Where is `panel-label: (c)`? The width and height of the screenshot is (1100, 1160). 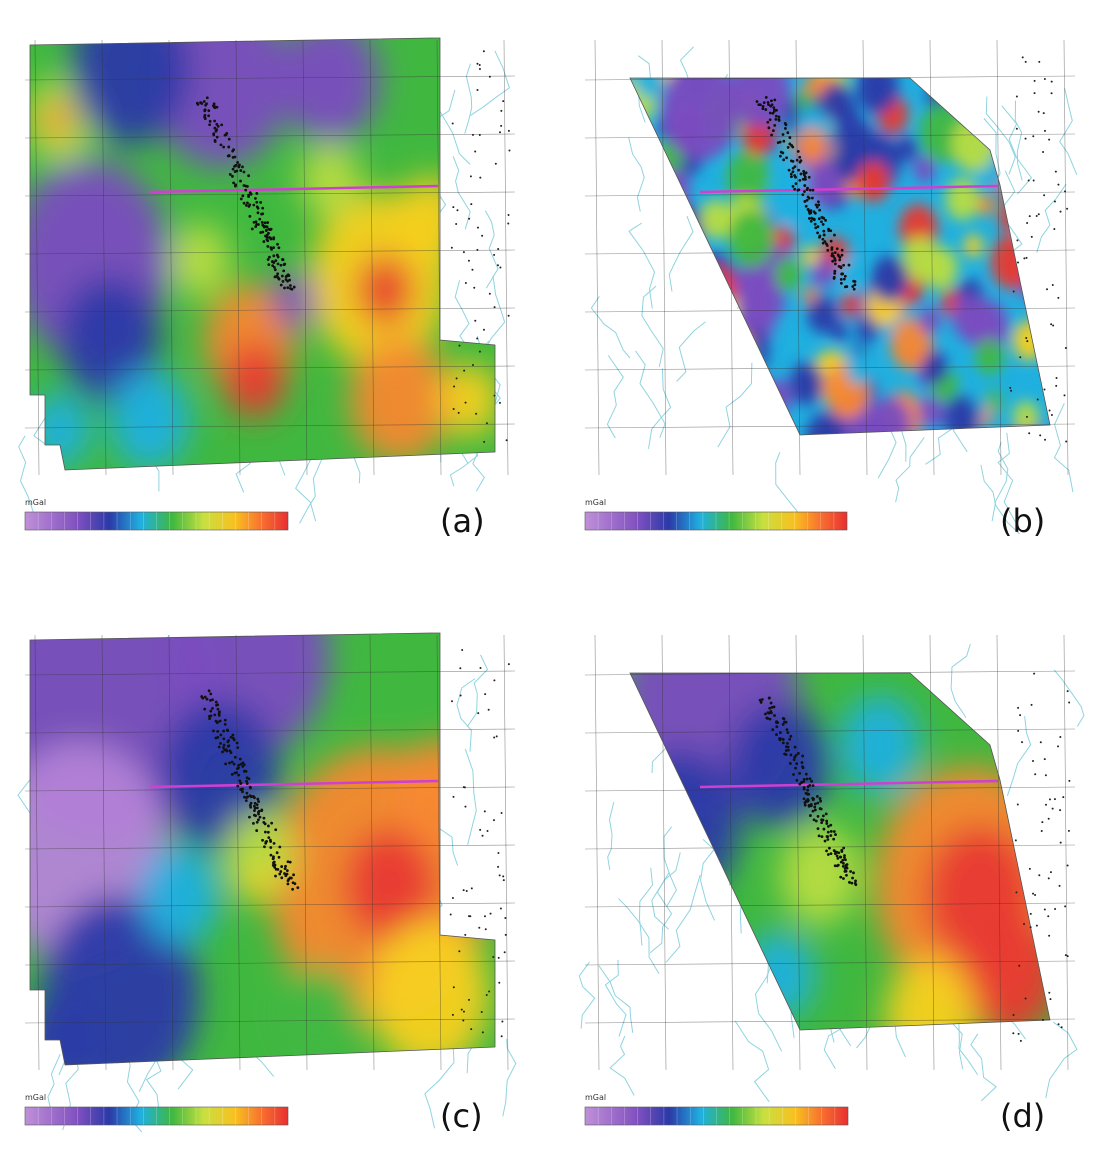 panel-label: (c) is located at coordinates (461, 1116).